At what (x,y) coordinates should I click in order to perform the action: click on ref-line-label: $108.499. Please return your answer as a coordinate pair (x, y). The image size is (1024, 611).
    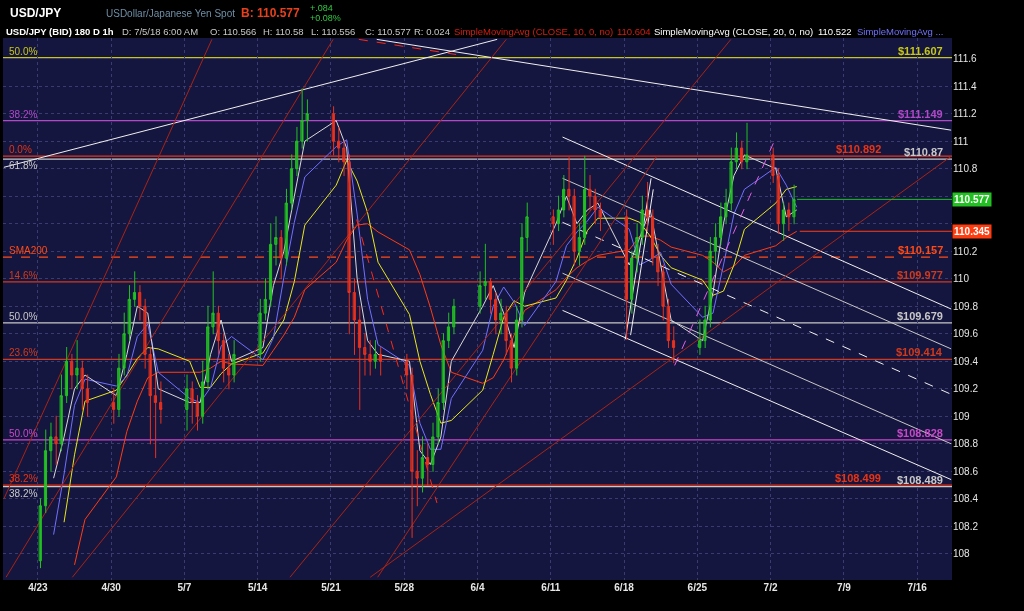
    Looking at the image, I should click on (858, 478).